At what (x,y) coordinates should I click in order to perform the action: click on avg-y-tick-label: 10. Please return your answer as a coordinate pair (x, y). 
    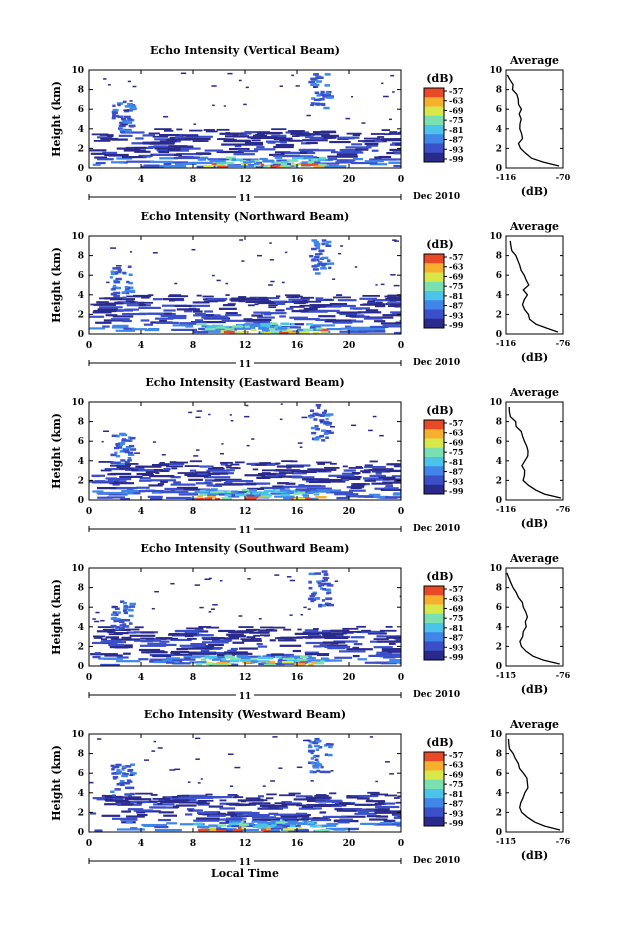
    Looking at the image, I should click on (495, 71).